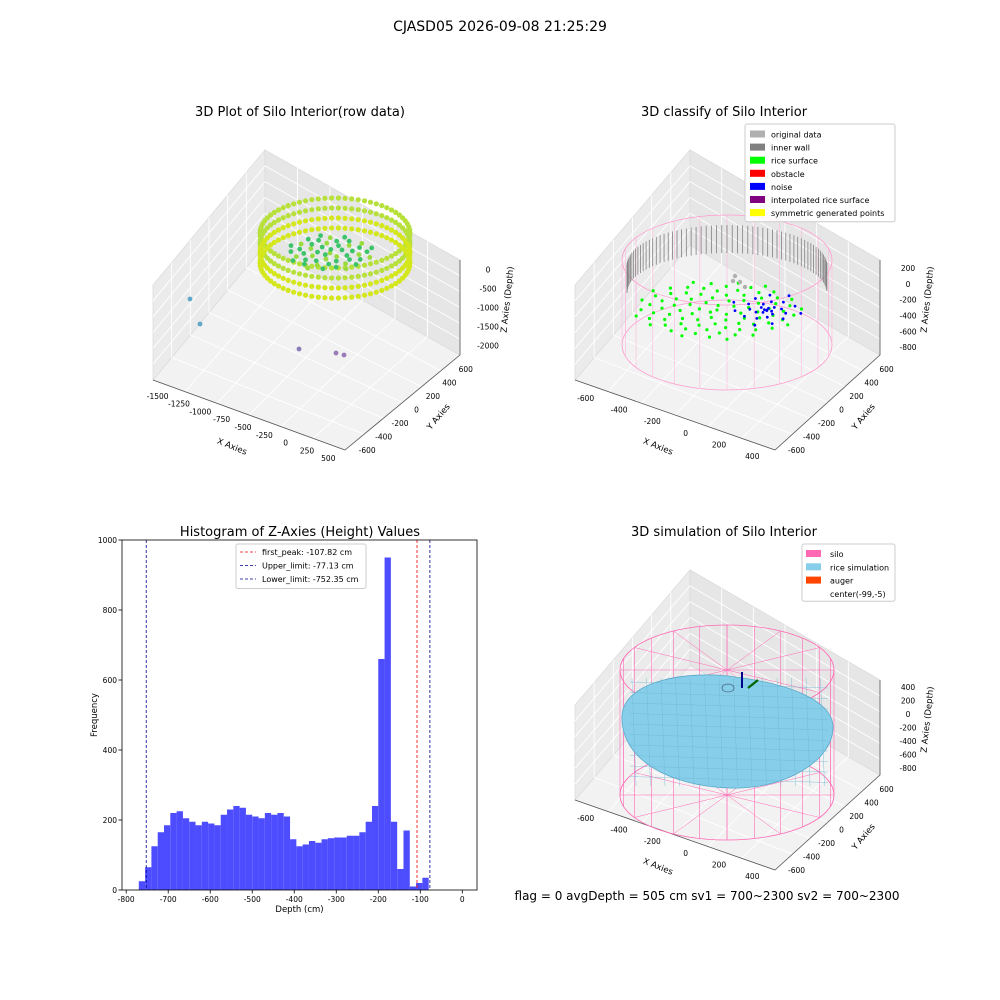  I want to click on p2-legend-label: inner wall, so click(790, 148).